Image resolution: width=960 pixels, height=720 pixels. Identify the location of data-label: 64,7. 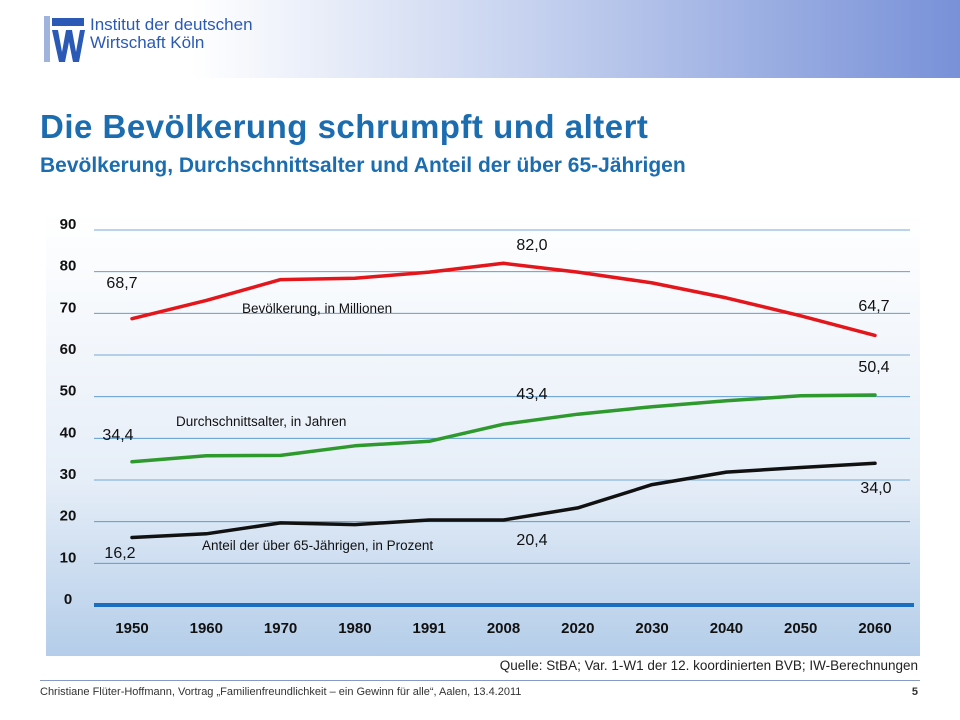
(873, 306).